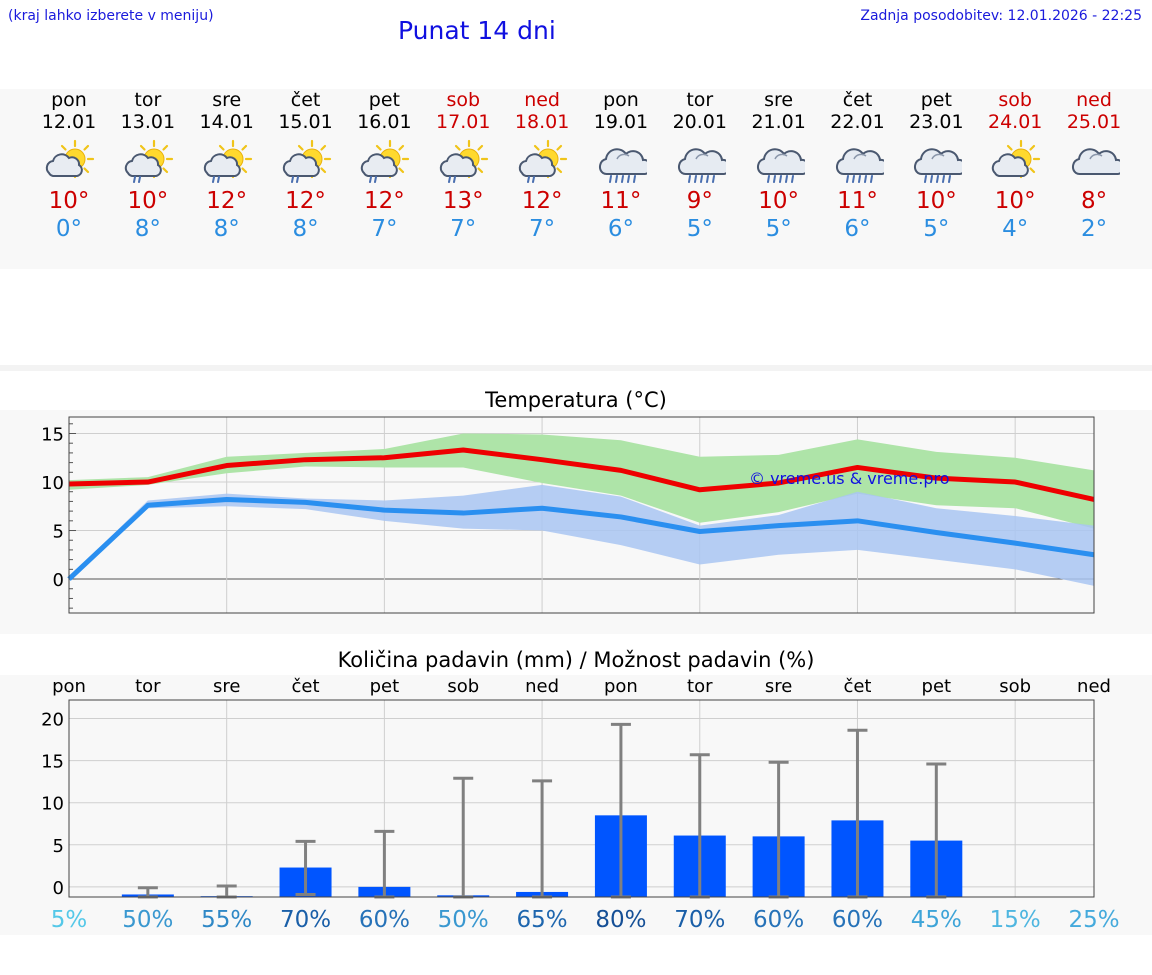  Describe the element at coordinates (542, 122) in the screenshot. I see `day-date: 18.01` at that location.